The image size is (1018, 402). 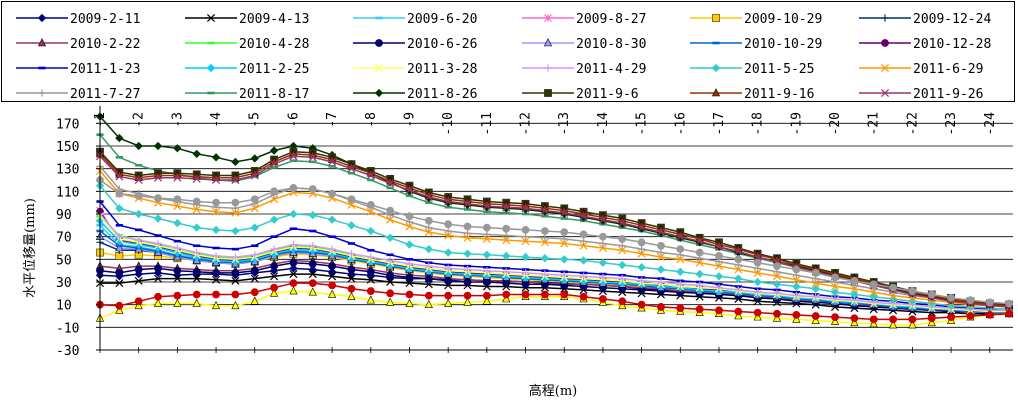 I want to click on legend-label: 2011-8-26, so click(x=442, y=94).